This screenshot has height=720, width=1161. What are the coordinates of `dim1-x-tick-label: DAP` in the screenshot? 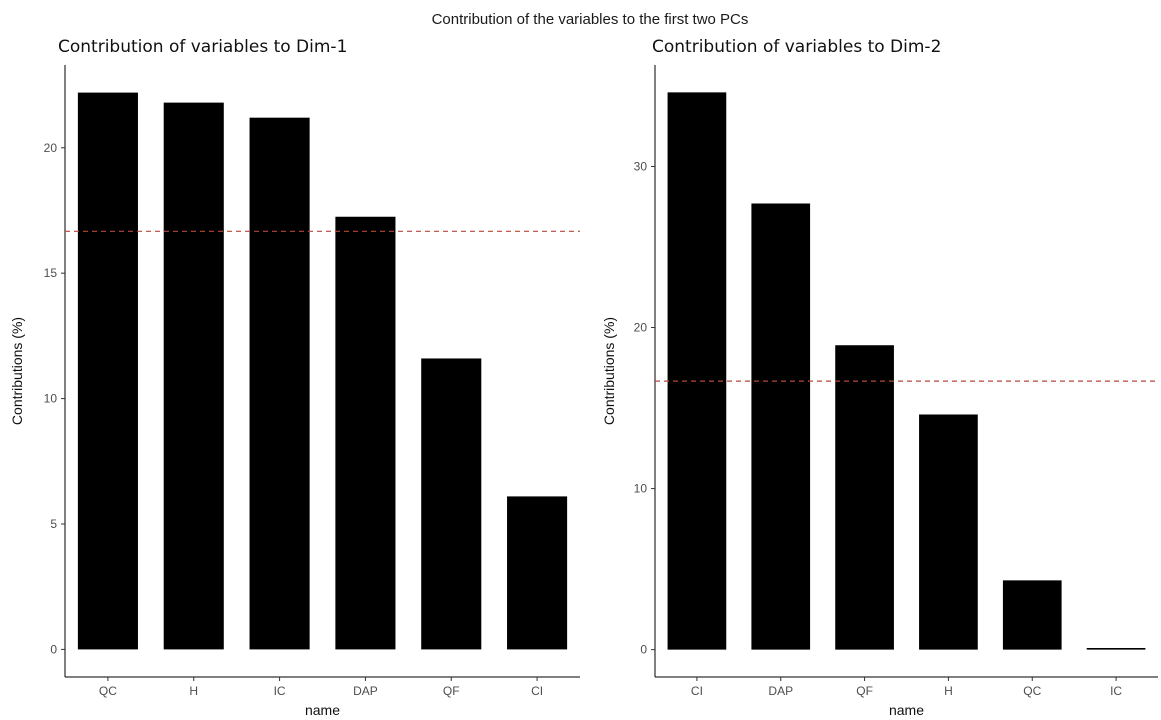 It's located at (365, 691).